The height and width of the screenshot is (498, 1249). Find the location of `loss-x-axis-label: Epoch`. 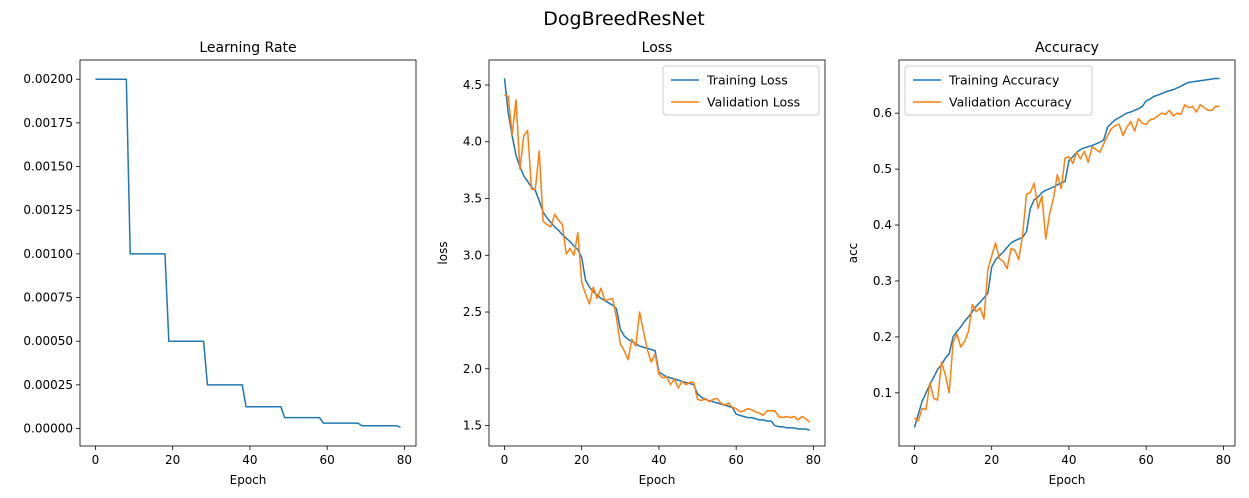

loss-x-axis-label: Epoch is located at coordinates (657, 480).